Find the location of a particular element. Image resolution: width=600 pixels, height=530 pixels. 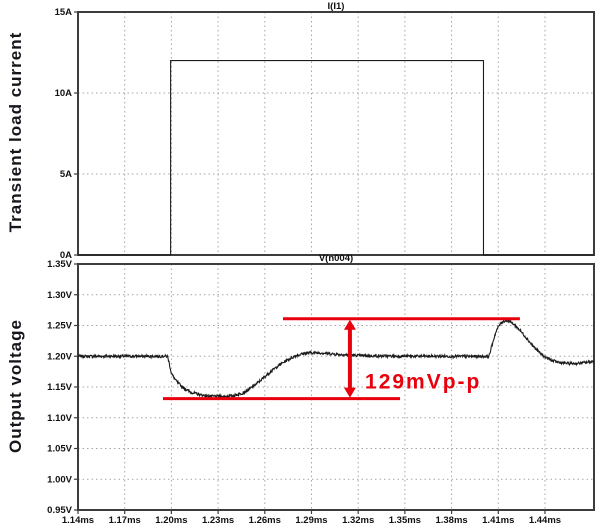

y-tick-label: 1.00V is located at coordinates (59, 479).